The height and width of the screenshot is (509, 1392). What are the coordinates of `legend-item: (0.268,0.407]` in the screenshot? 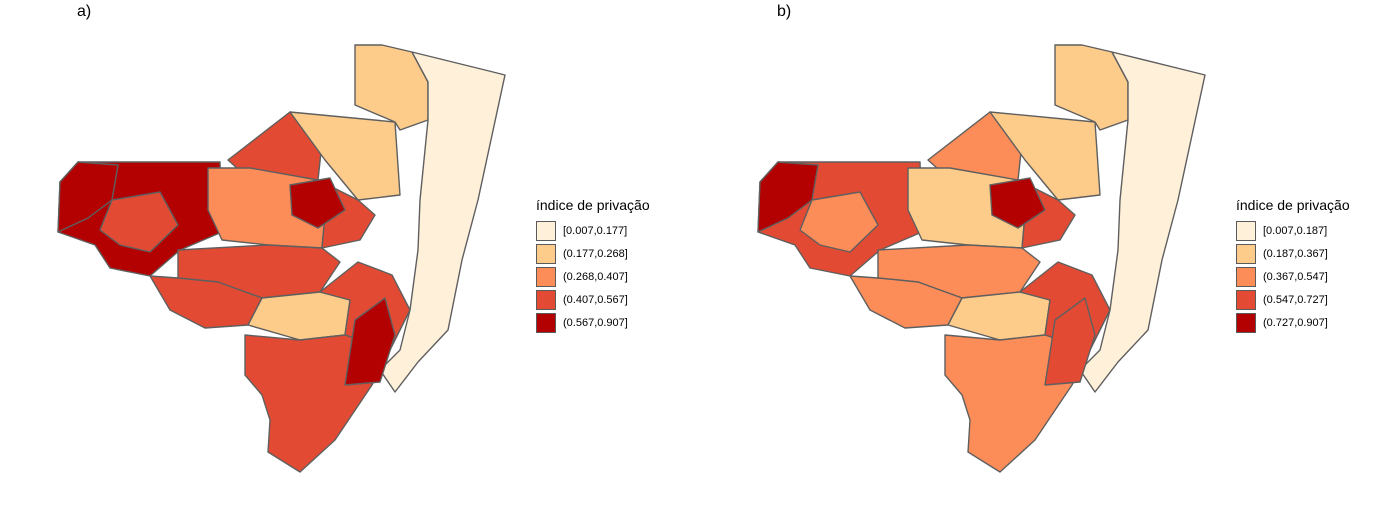 It's located at (593, 276).